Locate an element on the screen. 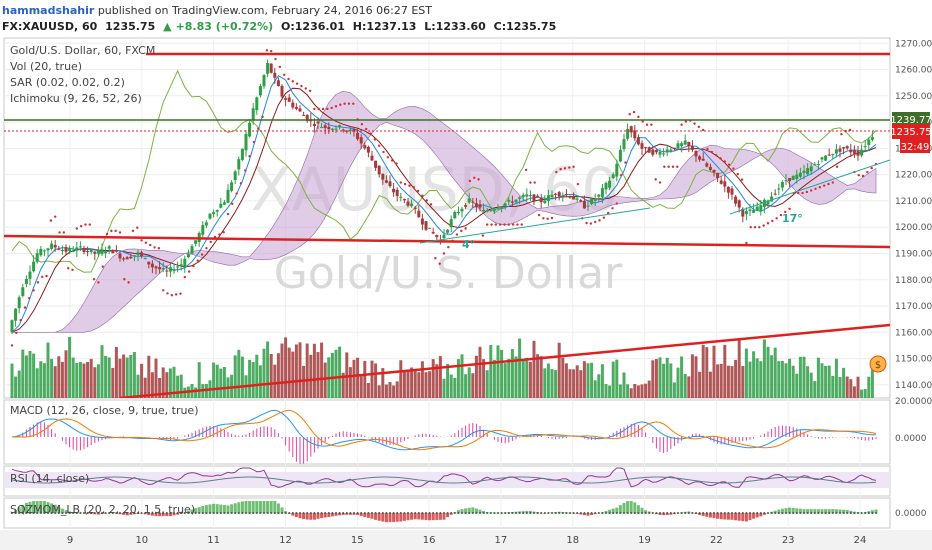 The width and height of the screenshot is (932, 550). dividend-event-icon is located at coordinates (878, 364).